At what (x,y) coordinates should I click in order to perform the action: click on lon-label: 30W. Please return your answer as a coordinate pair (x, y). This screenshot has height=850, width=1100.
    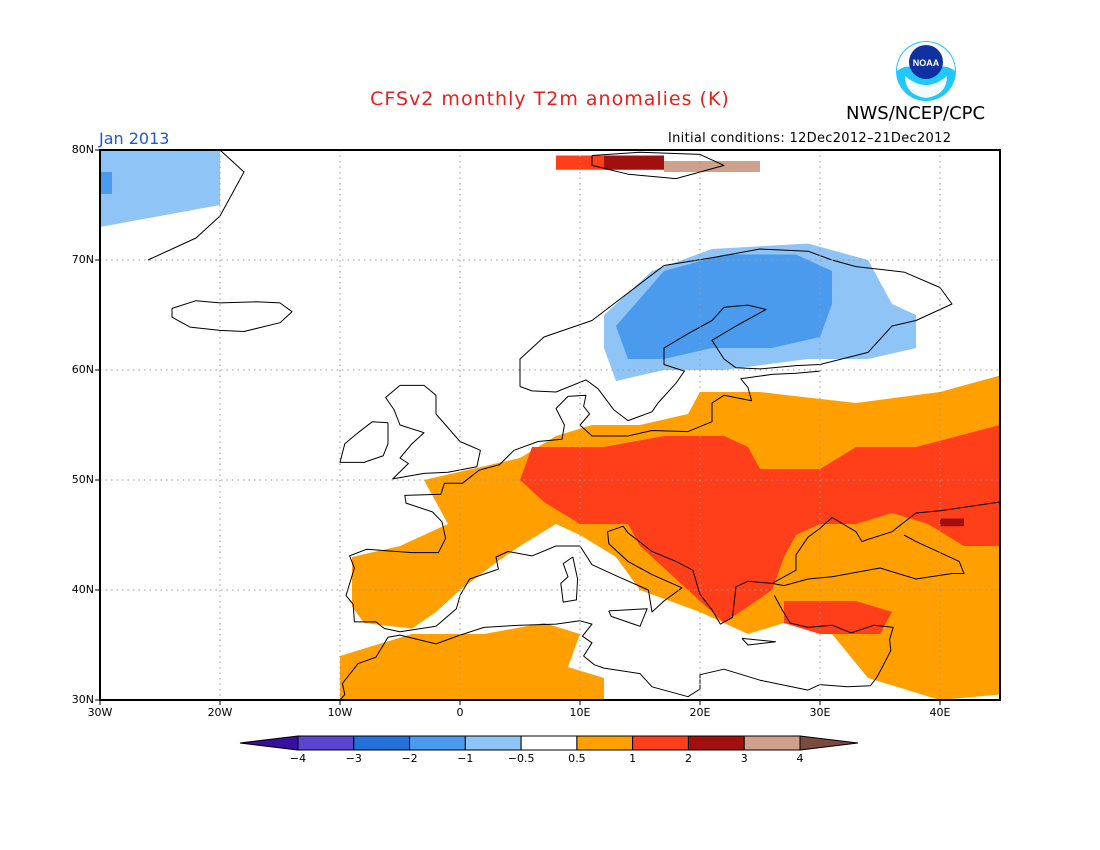
    Looking at the image, I should click on (100, 712).